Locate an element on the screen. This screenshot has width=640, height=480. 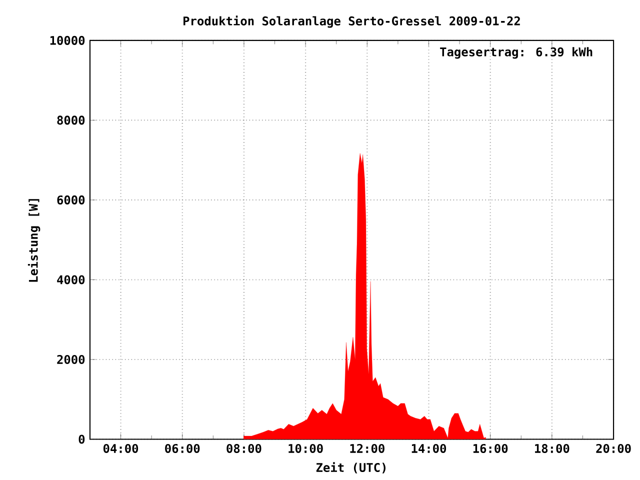
x-tick-label: 16:00 is located at coordinates (490, 448).